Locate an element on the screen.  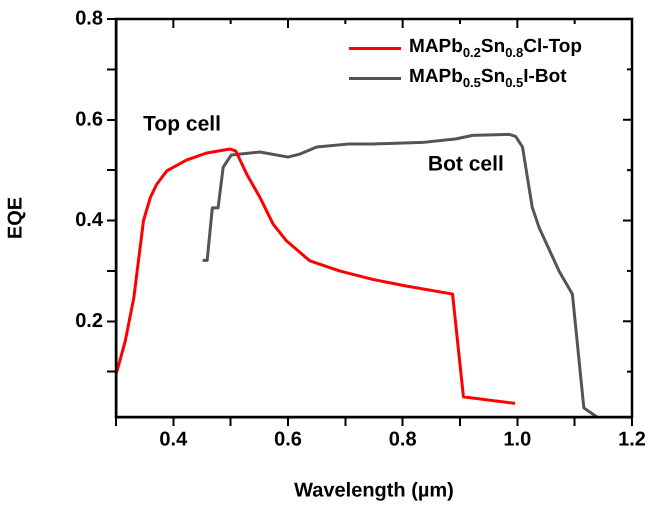
x-tick-label: 0.6 is located at coordinates (288, 439).